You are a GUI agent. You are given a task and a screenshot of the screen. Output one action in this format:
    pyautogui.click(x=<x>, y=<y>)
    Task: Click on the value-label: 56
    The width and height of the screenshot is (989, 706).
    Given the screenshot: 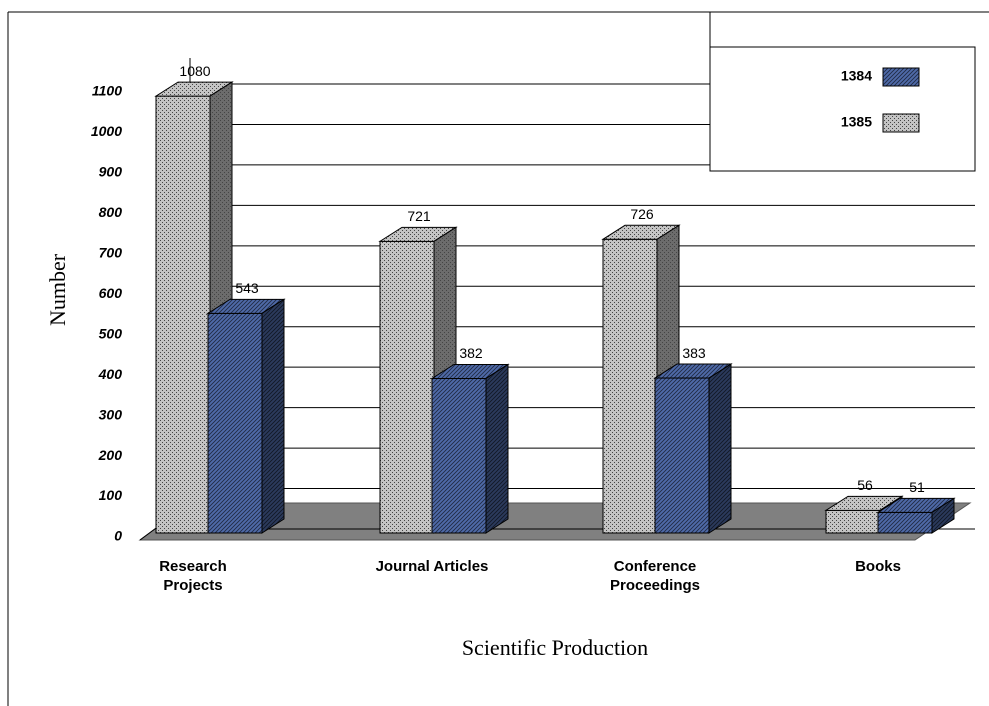 What is the action you would take?
    pyautogui.click(x=865, y=485)
    